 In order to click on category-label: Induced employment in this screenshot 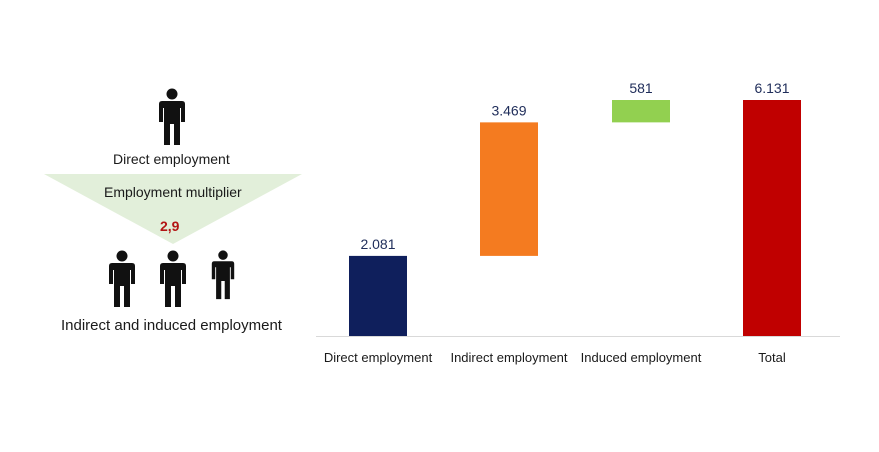, I will do `click(641, 357)`.